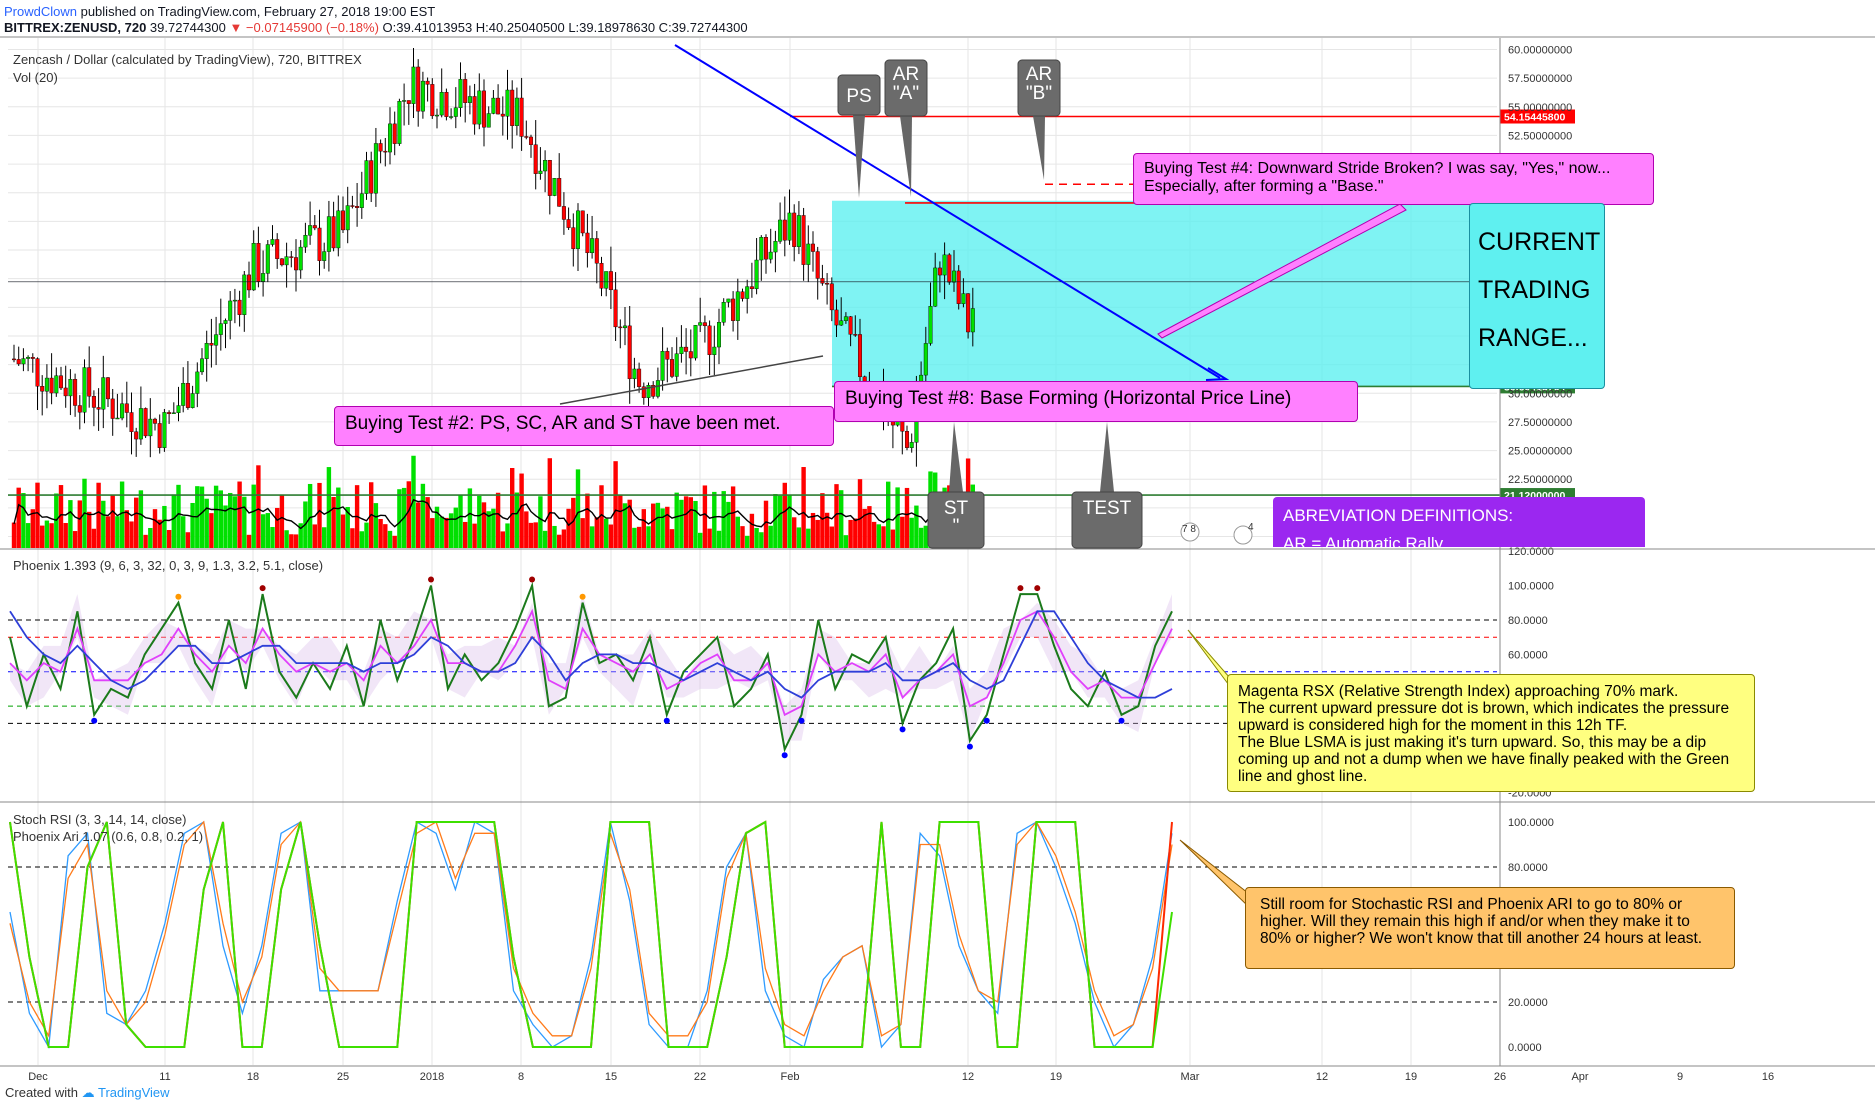  What do you see at coordinates (1039, 88) in the screenshot?
I see `ar-b-callout-box` at bounding box center [1039, 88].